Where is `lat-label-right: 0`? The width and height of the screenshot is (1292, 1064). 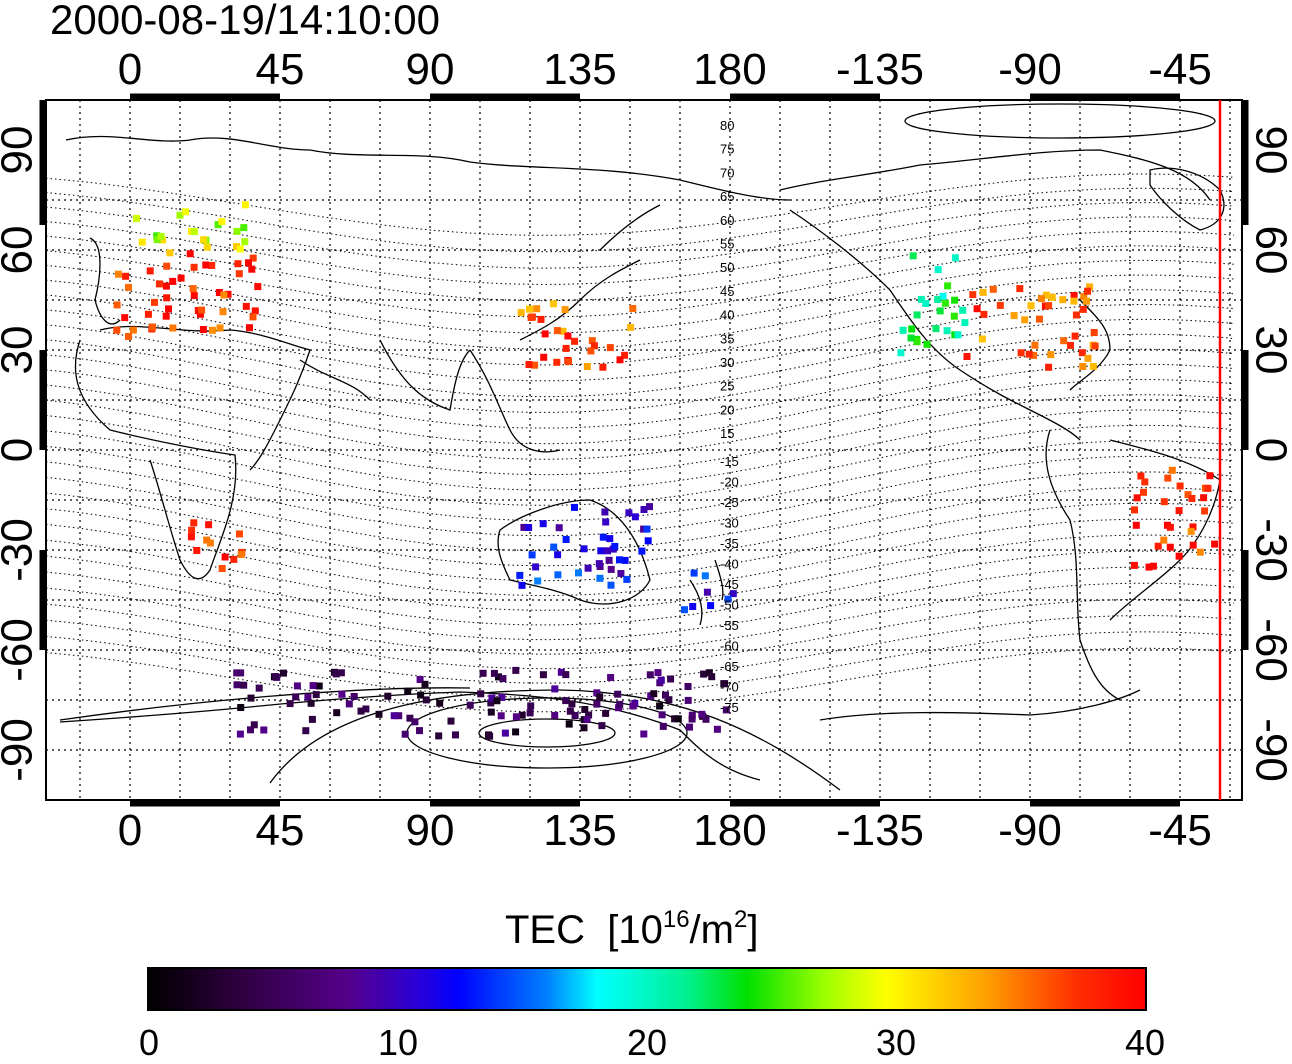 lat-label-right: 0 is located at coordinates (1269, 450).